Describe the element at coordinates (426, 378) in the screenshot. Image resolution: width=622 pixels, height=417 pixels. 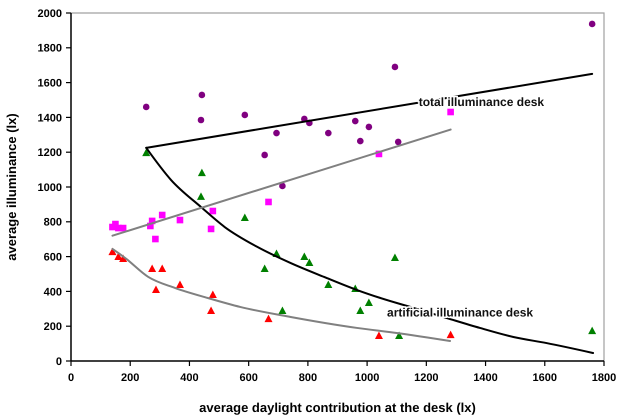
I see `x-tick-label: 1200` at that location.